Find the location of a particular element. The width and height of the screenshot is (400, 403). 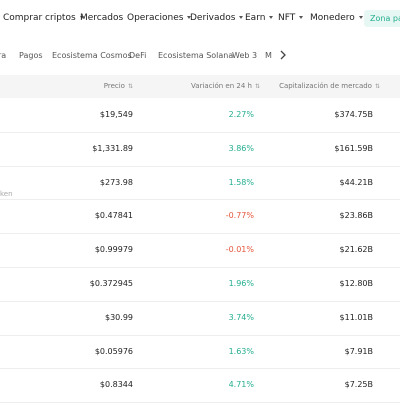

category-tab: M is located at coordinates (268, 55).